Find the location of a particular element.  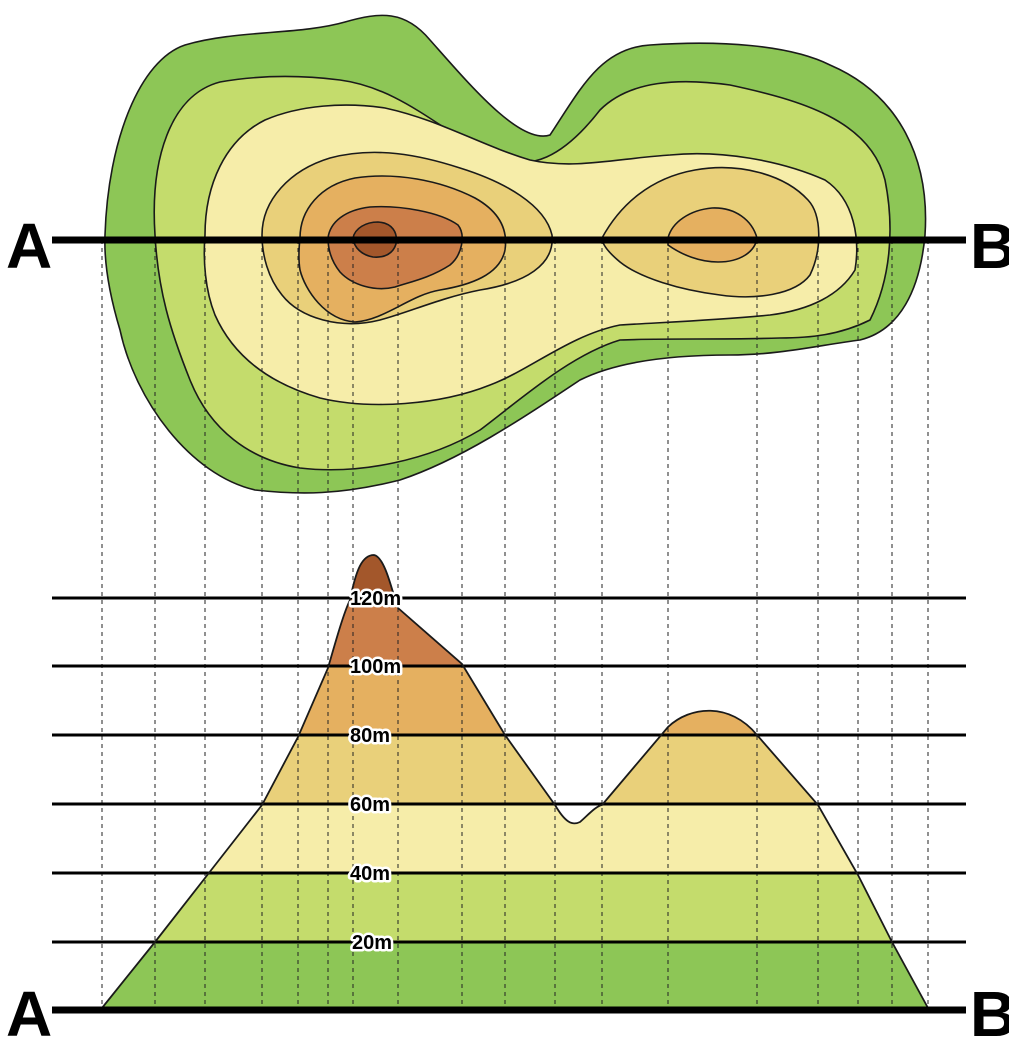

elevation-label-20m: 20m is located at coordinates (372, 943).